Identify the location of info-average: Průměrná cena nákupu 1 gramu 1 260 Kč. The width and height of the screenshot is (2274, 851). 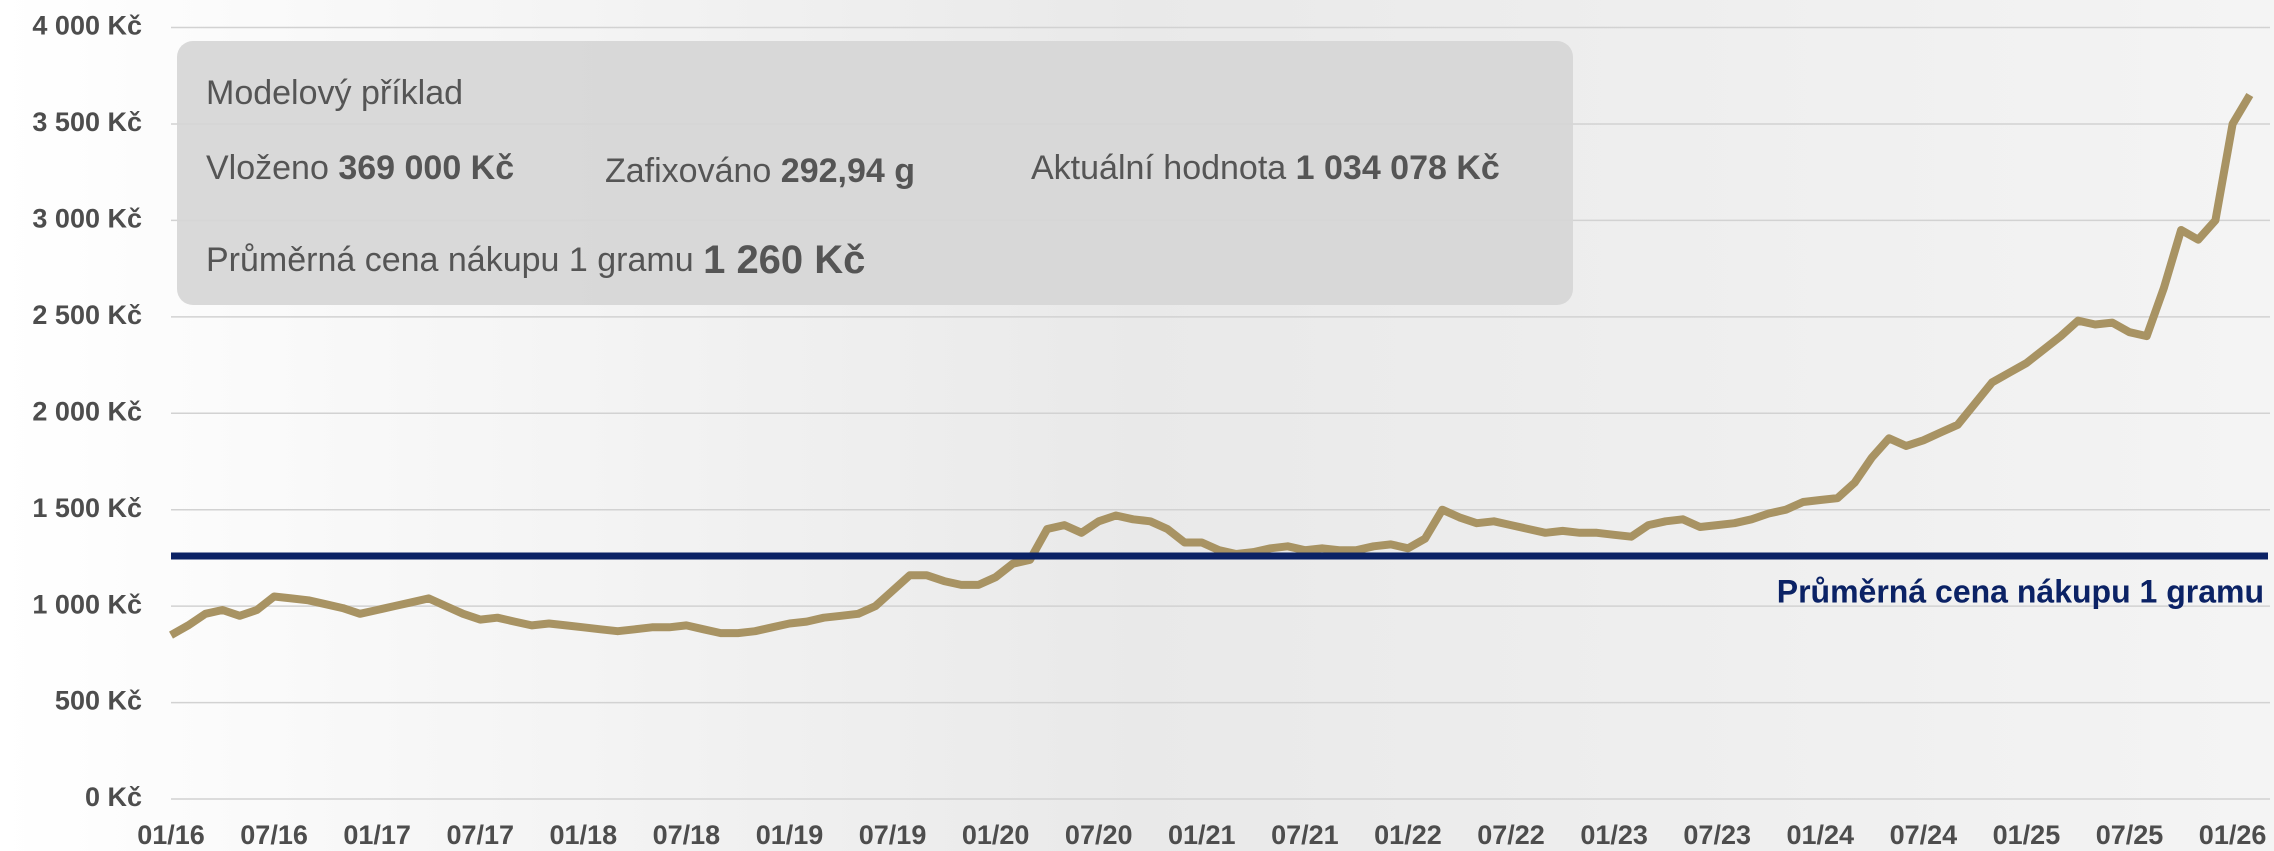
(535, 260).